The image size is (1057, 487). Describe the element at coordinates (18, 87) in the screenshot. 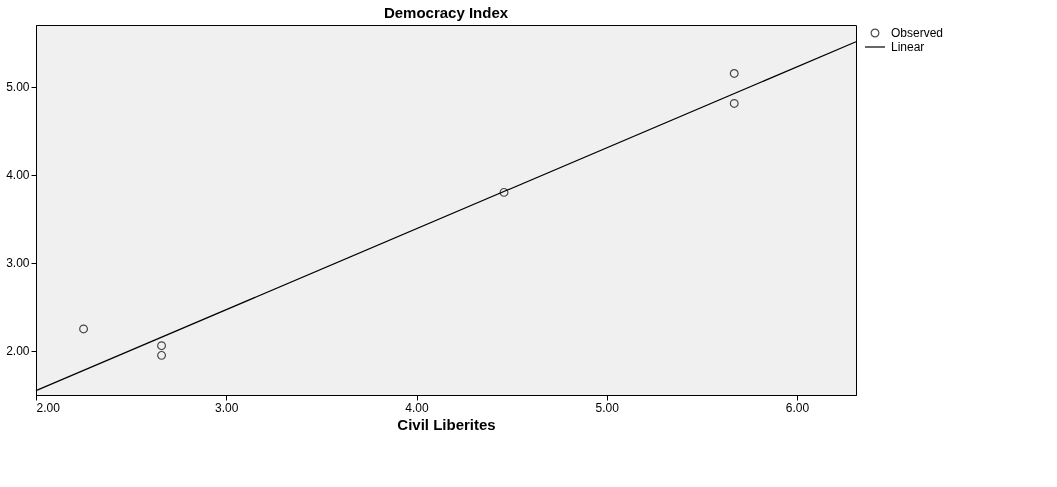

I see `y-tick-label: 5.00` at that location.